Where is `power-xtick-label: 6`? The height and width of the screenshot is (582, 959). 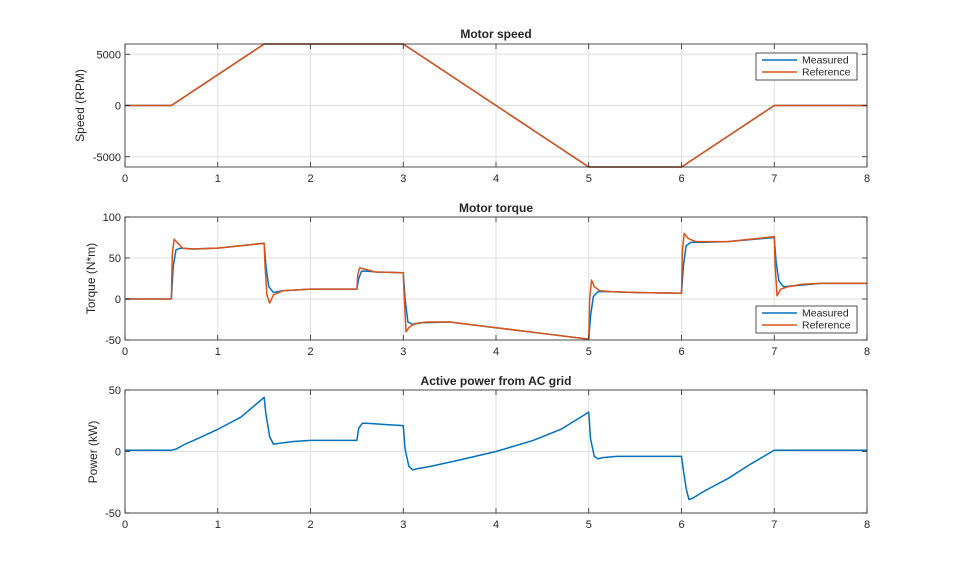 power-xtick-label: 6 is located at coordinates (681, 525).